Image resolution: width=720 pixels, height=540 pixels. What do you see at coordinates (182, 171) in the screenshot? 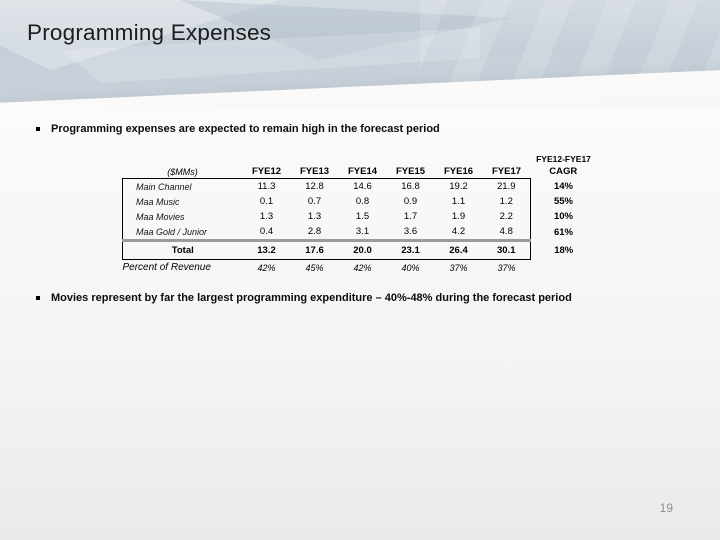
I see `units-label: ($MMs)` at bounding box center [182, 171].